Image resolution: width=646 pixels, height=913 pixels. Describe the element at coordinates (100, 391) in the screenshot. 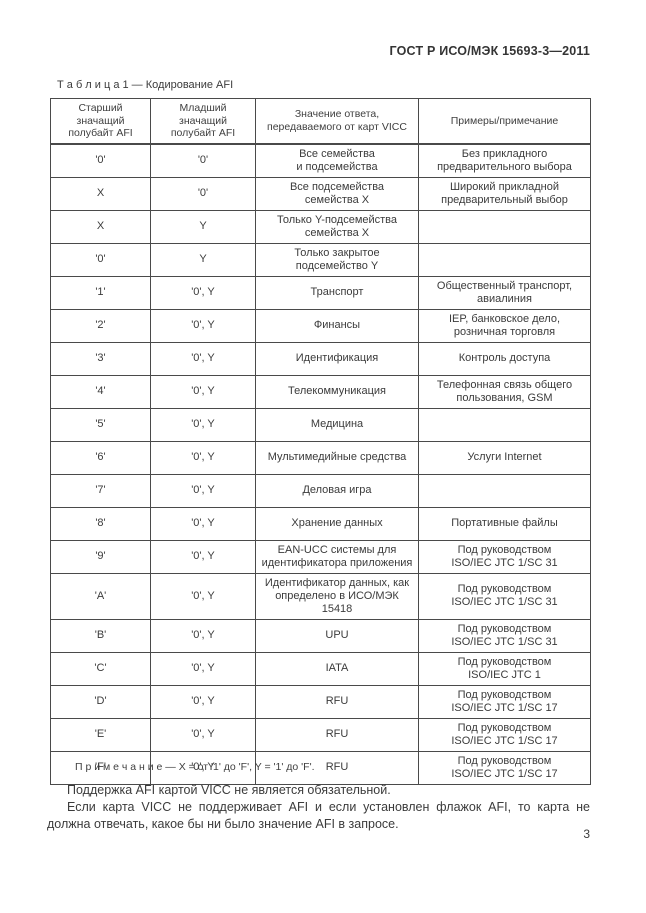

I see `table-cell: '4'` at that location.